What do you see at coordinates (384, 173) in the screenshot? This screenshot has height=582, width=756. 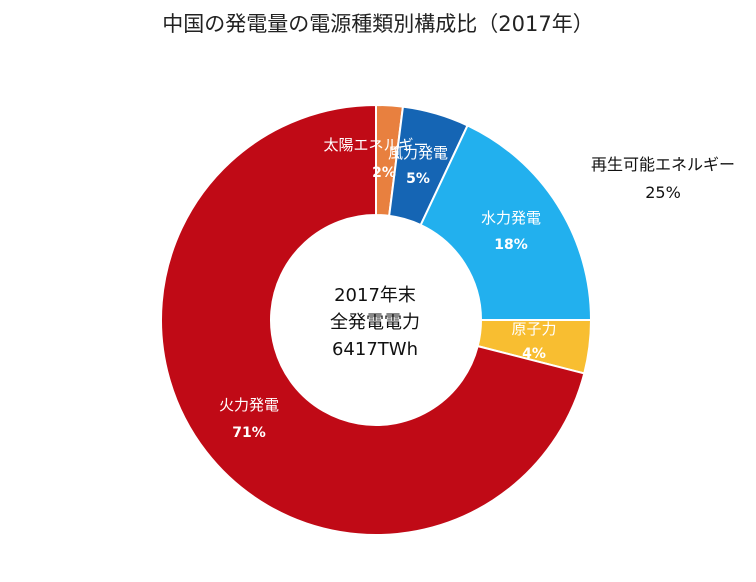 I see `slice-pct-0: 2%` at bounding box center [384, 173].